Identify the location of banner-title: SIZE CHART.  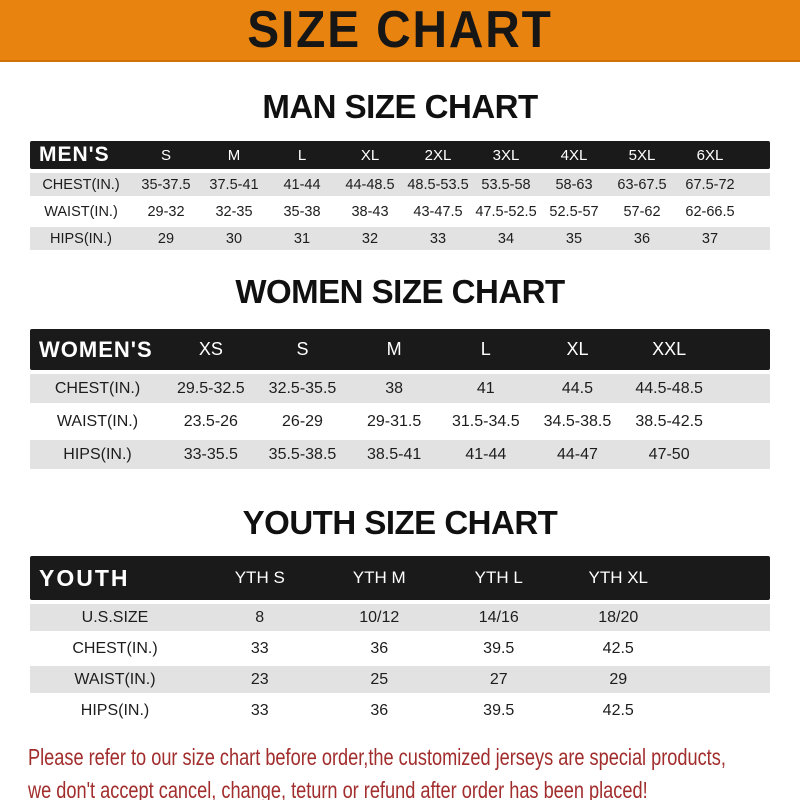
(400, 30).